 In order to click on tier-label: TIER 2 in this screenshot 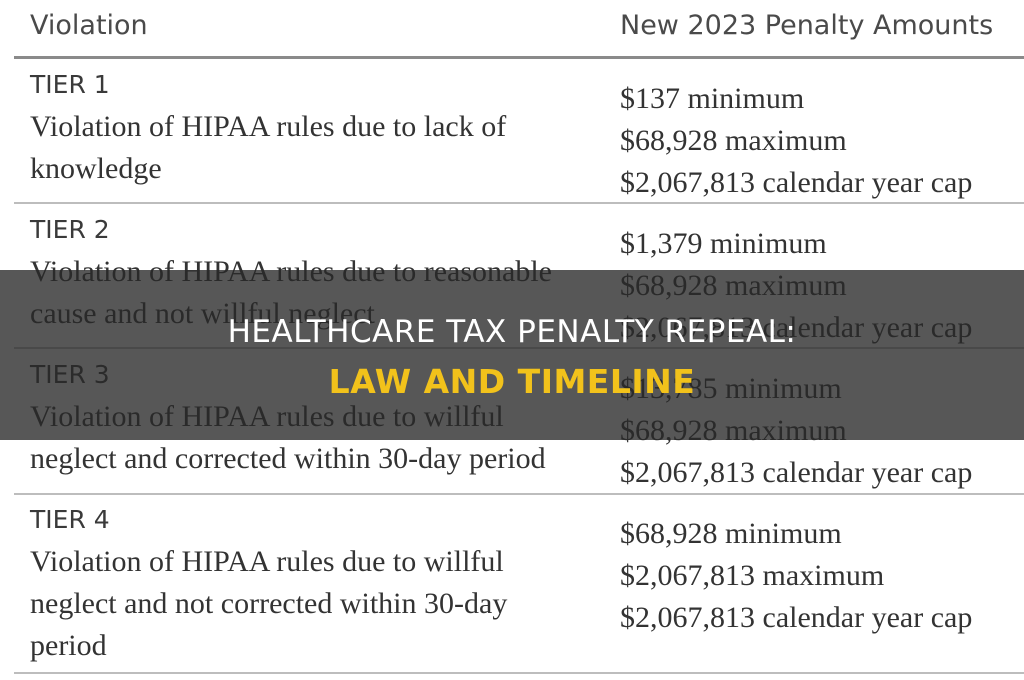, I will do `click(70, 229)`.